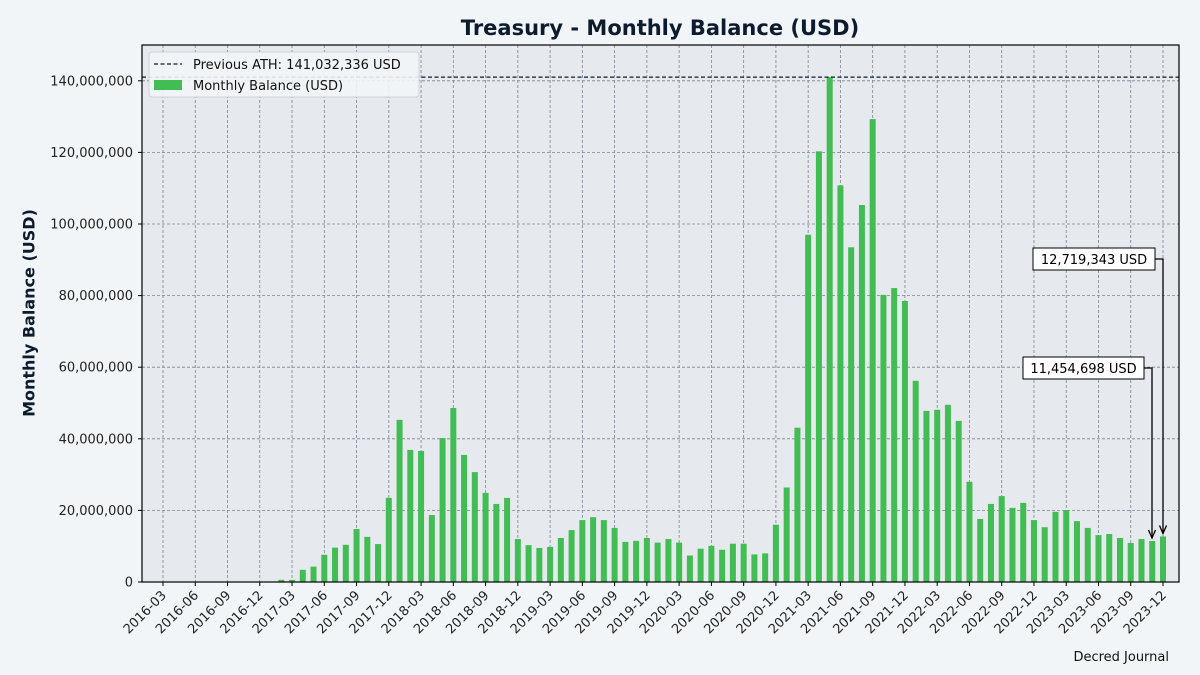 This screenshot has width=1200, height=675. I want to click on legend-bar-swatch, so click(168, 85).